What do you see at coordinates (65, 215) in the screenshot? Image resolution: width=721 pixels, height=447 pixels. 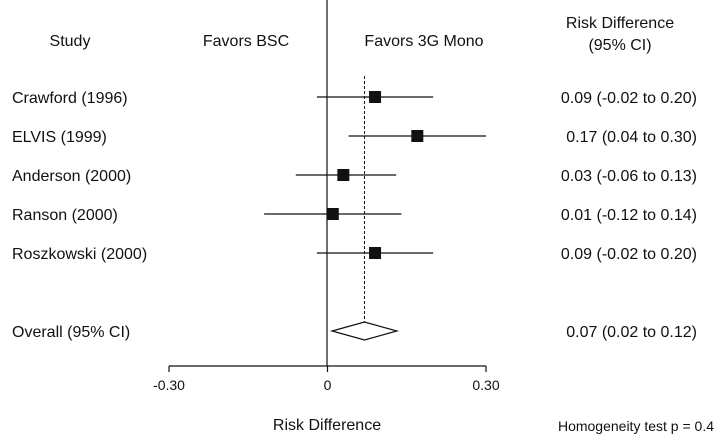 I see `study-name: Ranson (2000)` at bounding box center [65, 215].